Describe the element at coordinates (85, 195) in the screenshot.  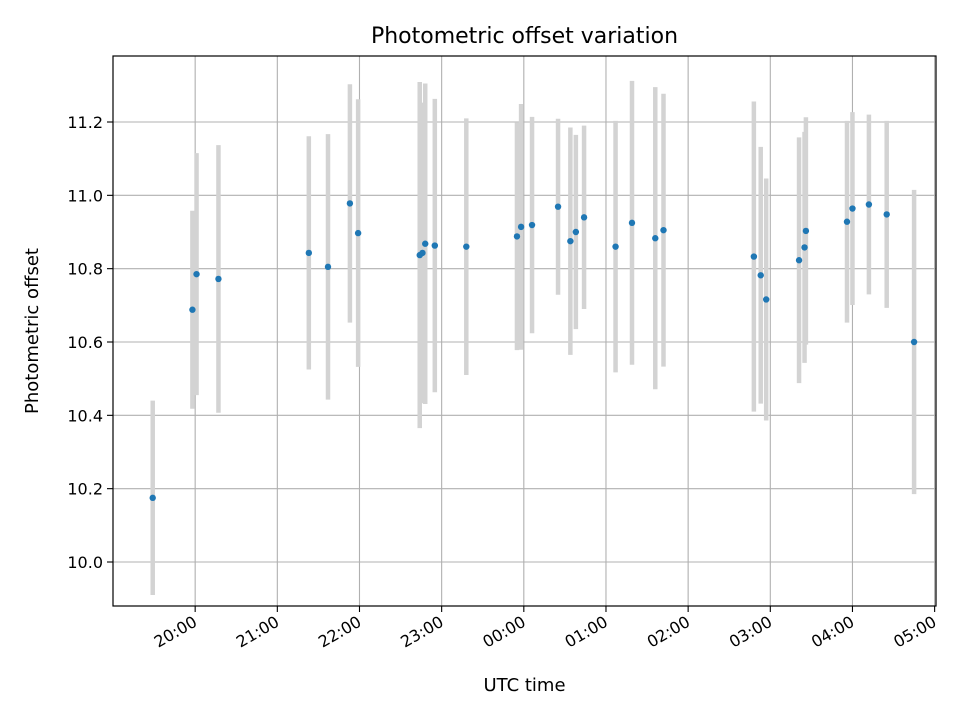
I see `y-tick-label: 11.0` at that location.